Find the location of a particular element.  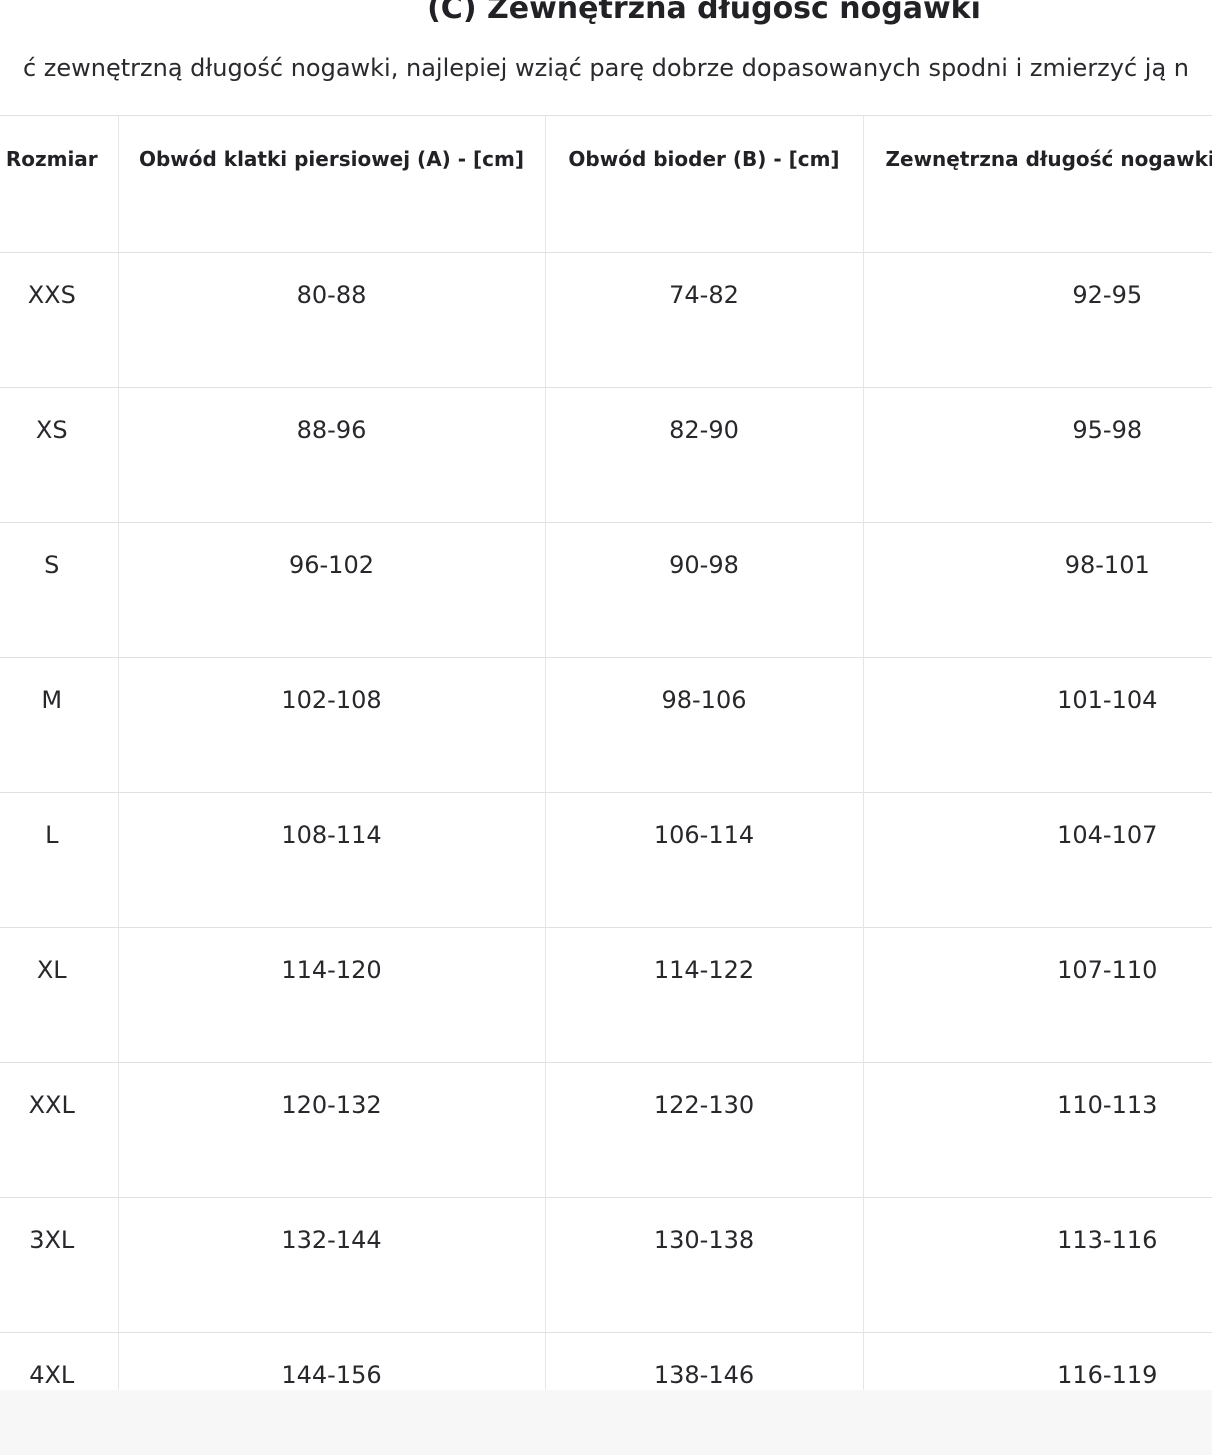

size-cell: M is located at coordinates (59, 725).